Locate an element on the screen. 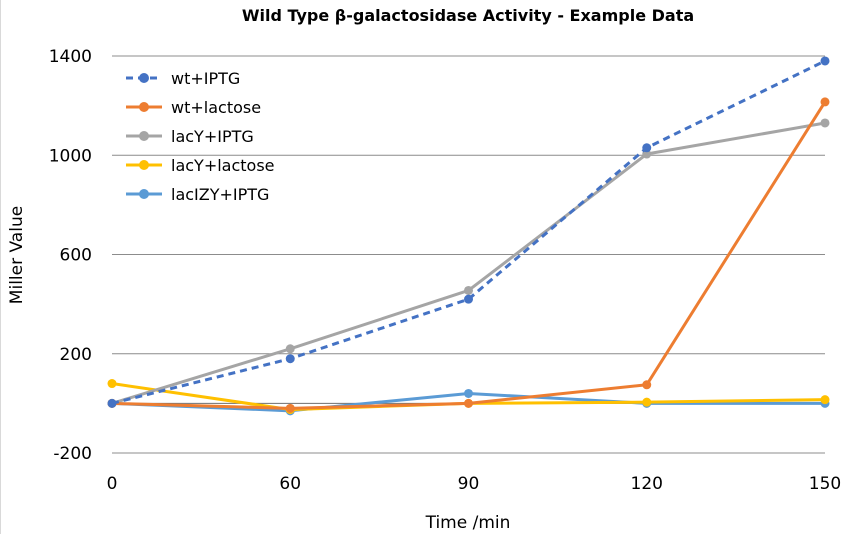  y-tick-label: 600 is located at coordinates (76, 256).